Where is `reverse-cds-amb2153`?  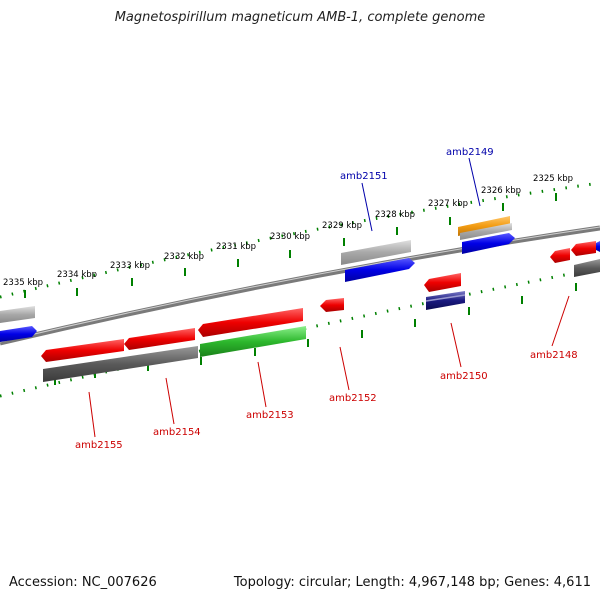 reverse-cds-amb2153 is located at coordinates (250, 322).